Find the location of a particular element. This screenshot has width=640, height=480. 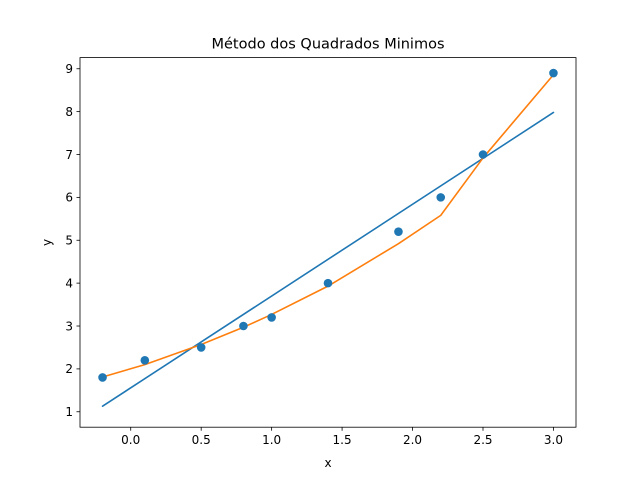

x-tick-label: 0.0 is located at coordinates (130, 440).